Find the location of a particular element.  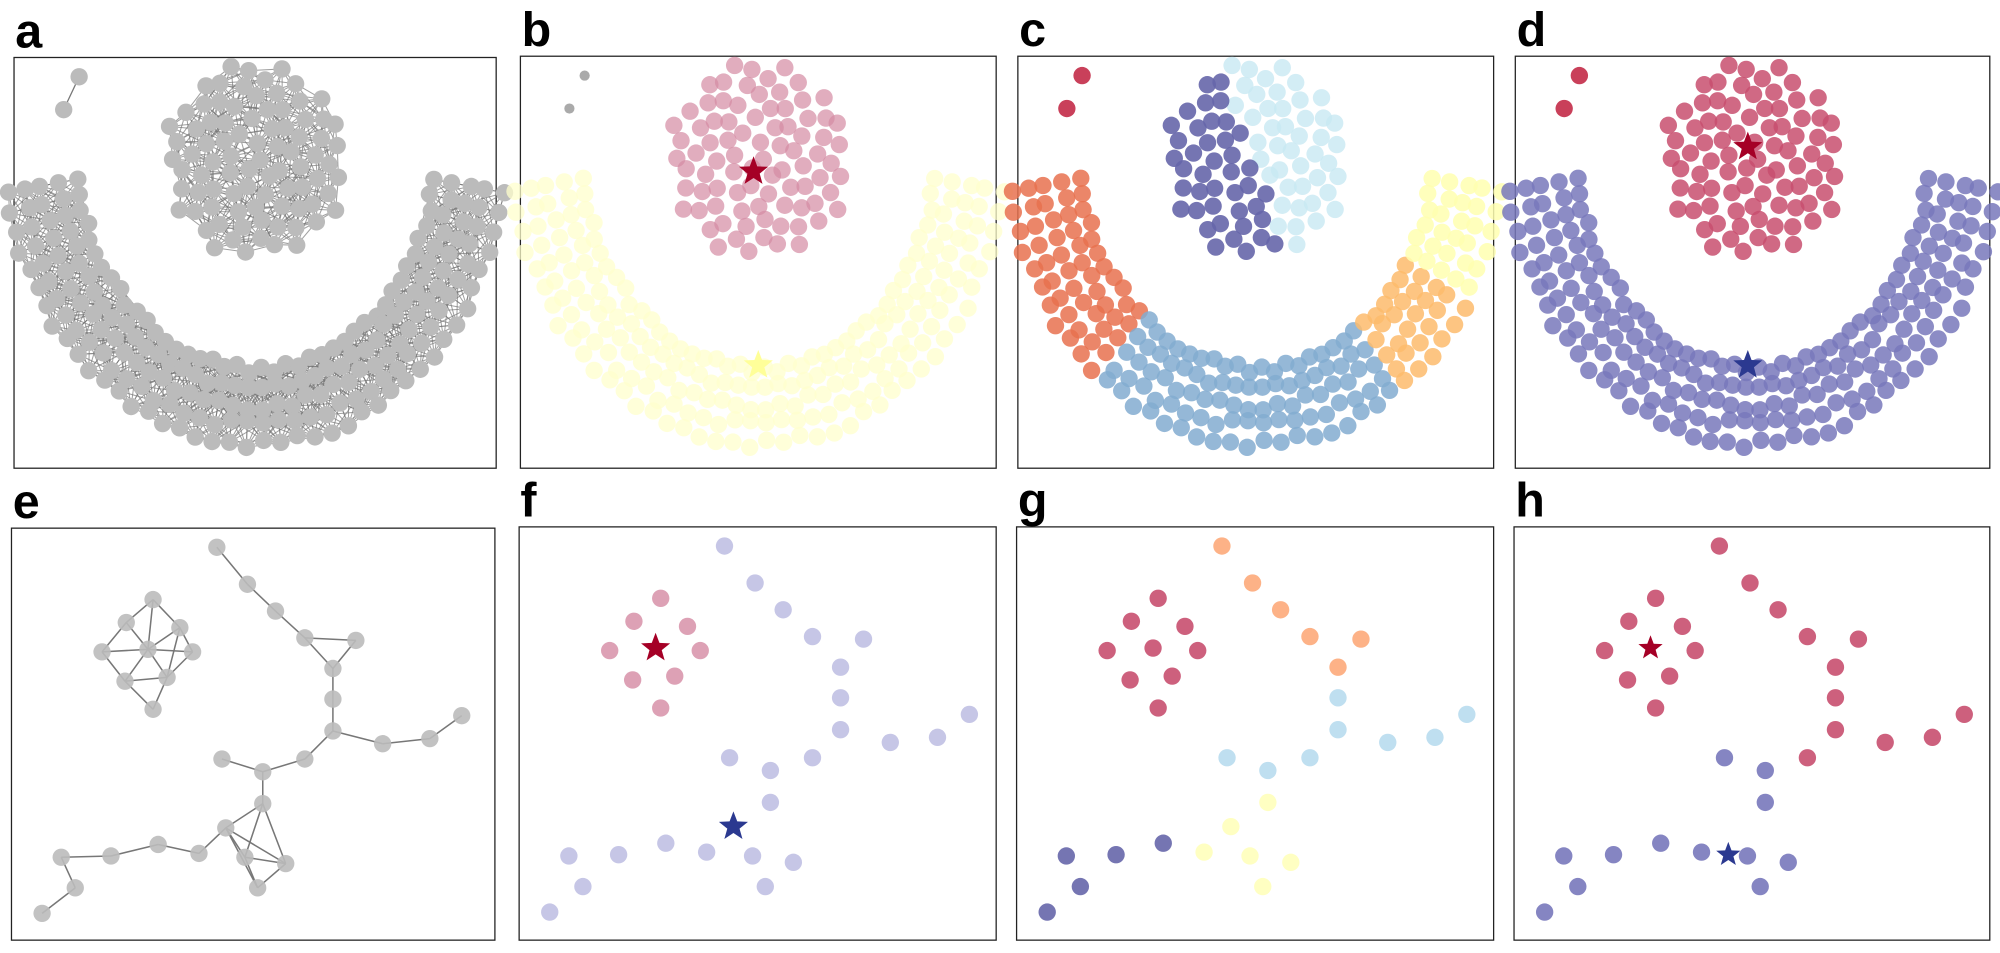

panel-label: d is located at coordinates (1532, 30).